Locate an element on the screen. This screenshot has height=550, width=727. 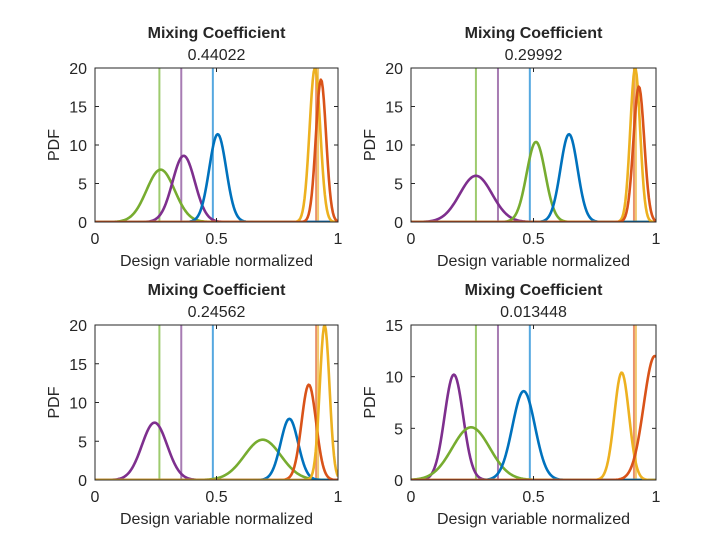
mixing-coefficient-value: 0.29992 is located at coordinates (534, 55).